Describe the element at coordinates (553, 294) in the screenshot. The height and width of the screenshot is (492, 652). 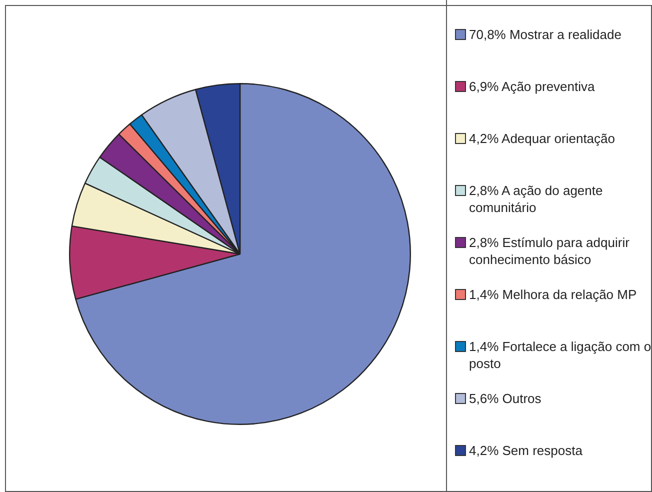
I see `legend-label: 1,4% Melhora da relação MP` at that location.